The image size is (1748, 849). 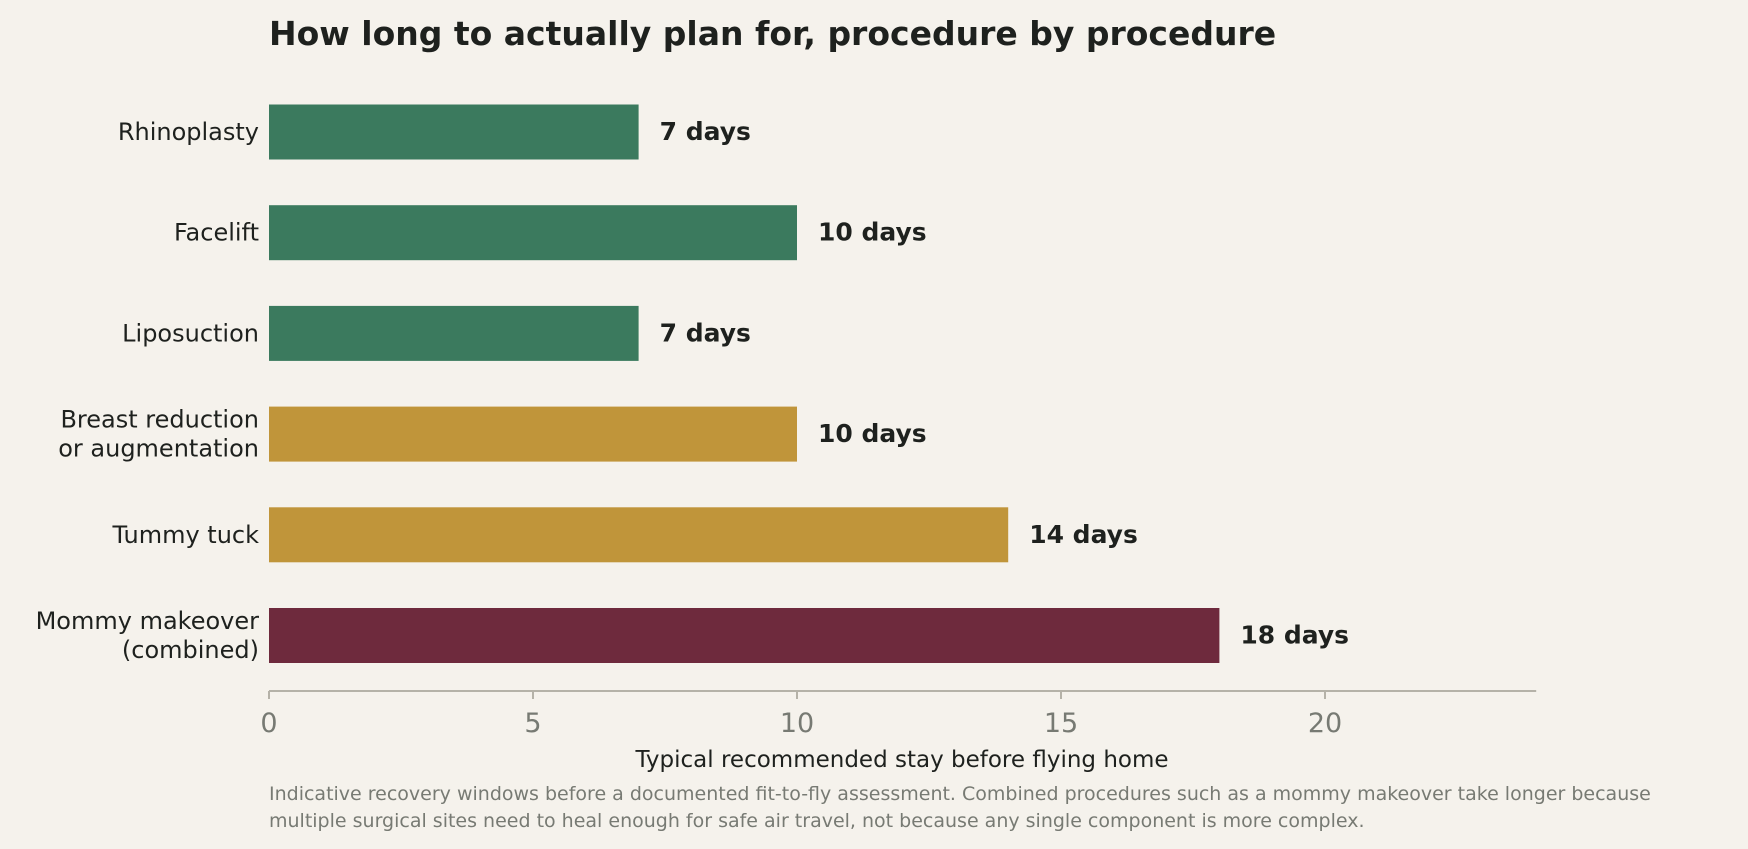 What do you see at coordinates (1083, 534) in the screenshot?
I see `bar-value-label: 14 days` at bounding box center [1083, 534].